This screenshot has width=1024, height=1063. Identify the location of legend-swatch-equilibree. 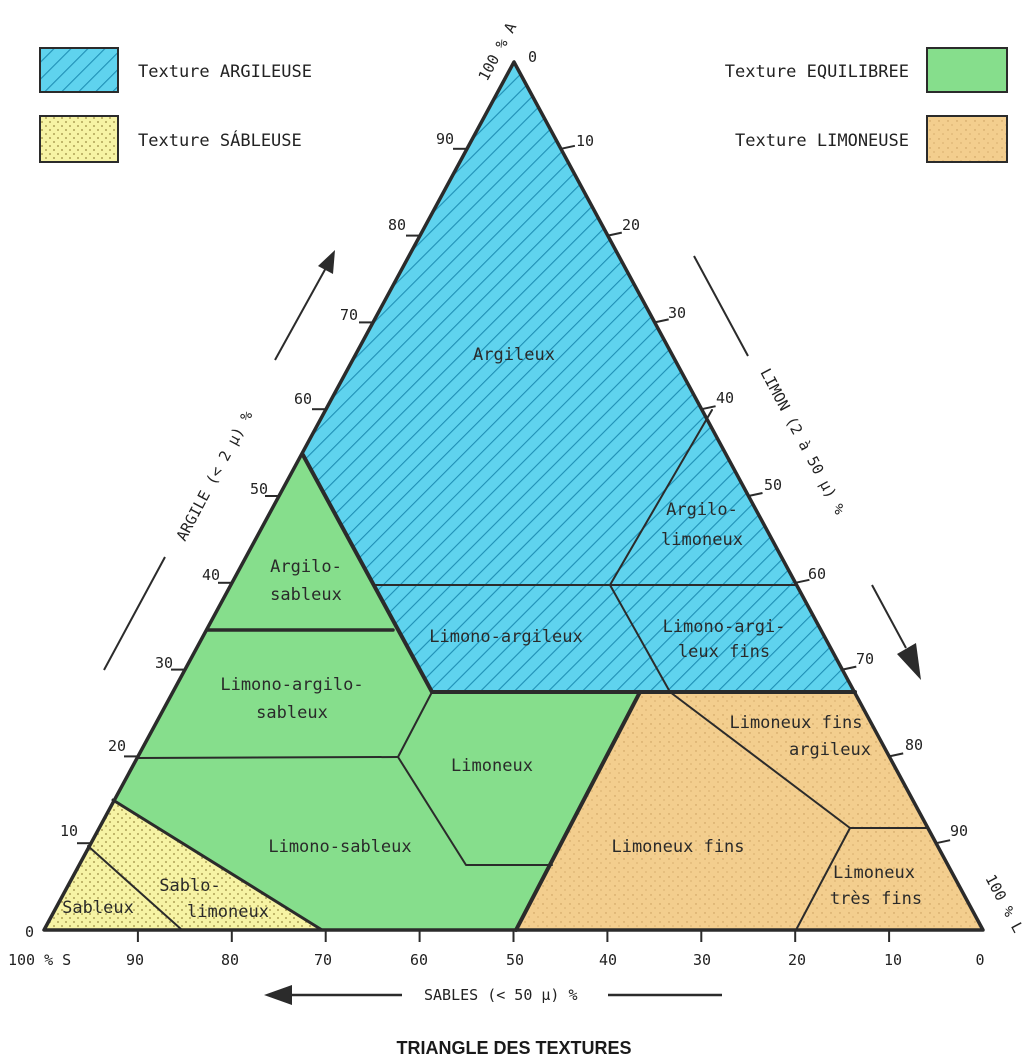
(967, 70).